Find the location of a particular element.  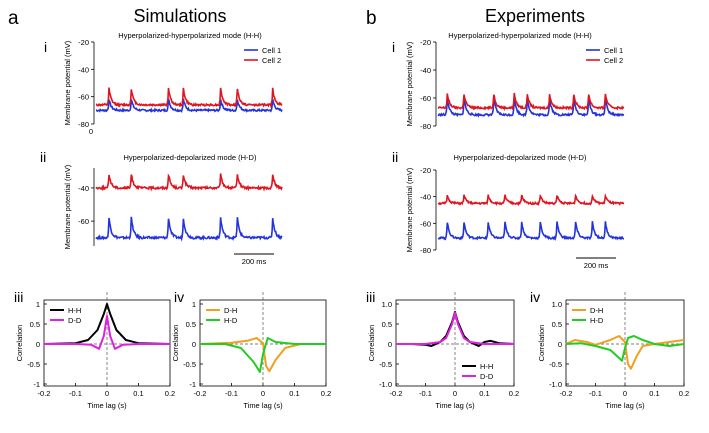

x-tick-label-b-iv: 0 is located at coordinates (625, 393).